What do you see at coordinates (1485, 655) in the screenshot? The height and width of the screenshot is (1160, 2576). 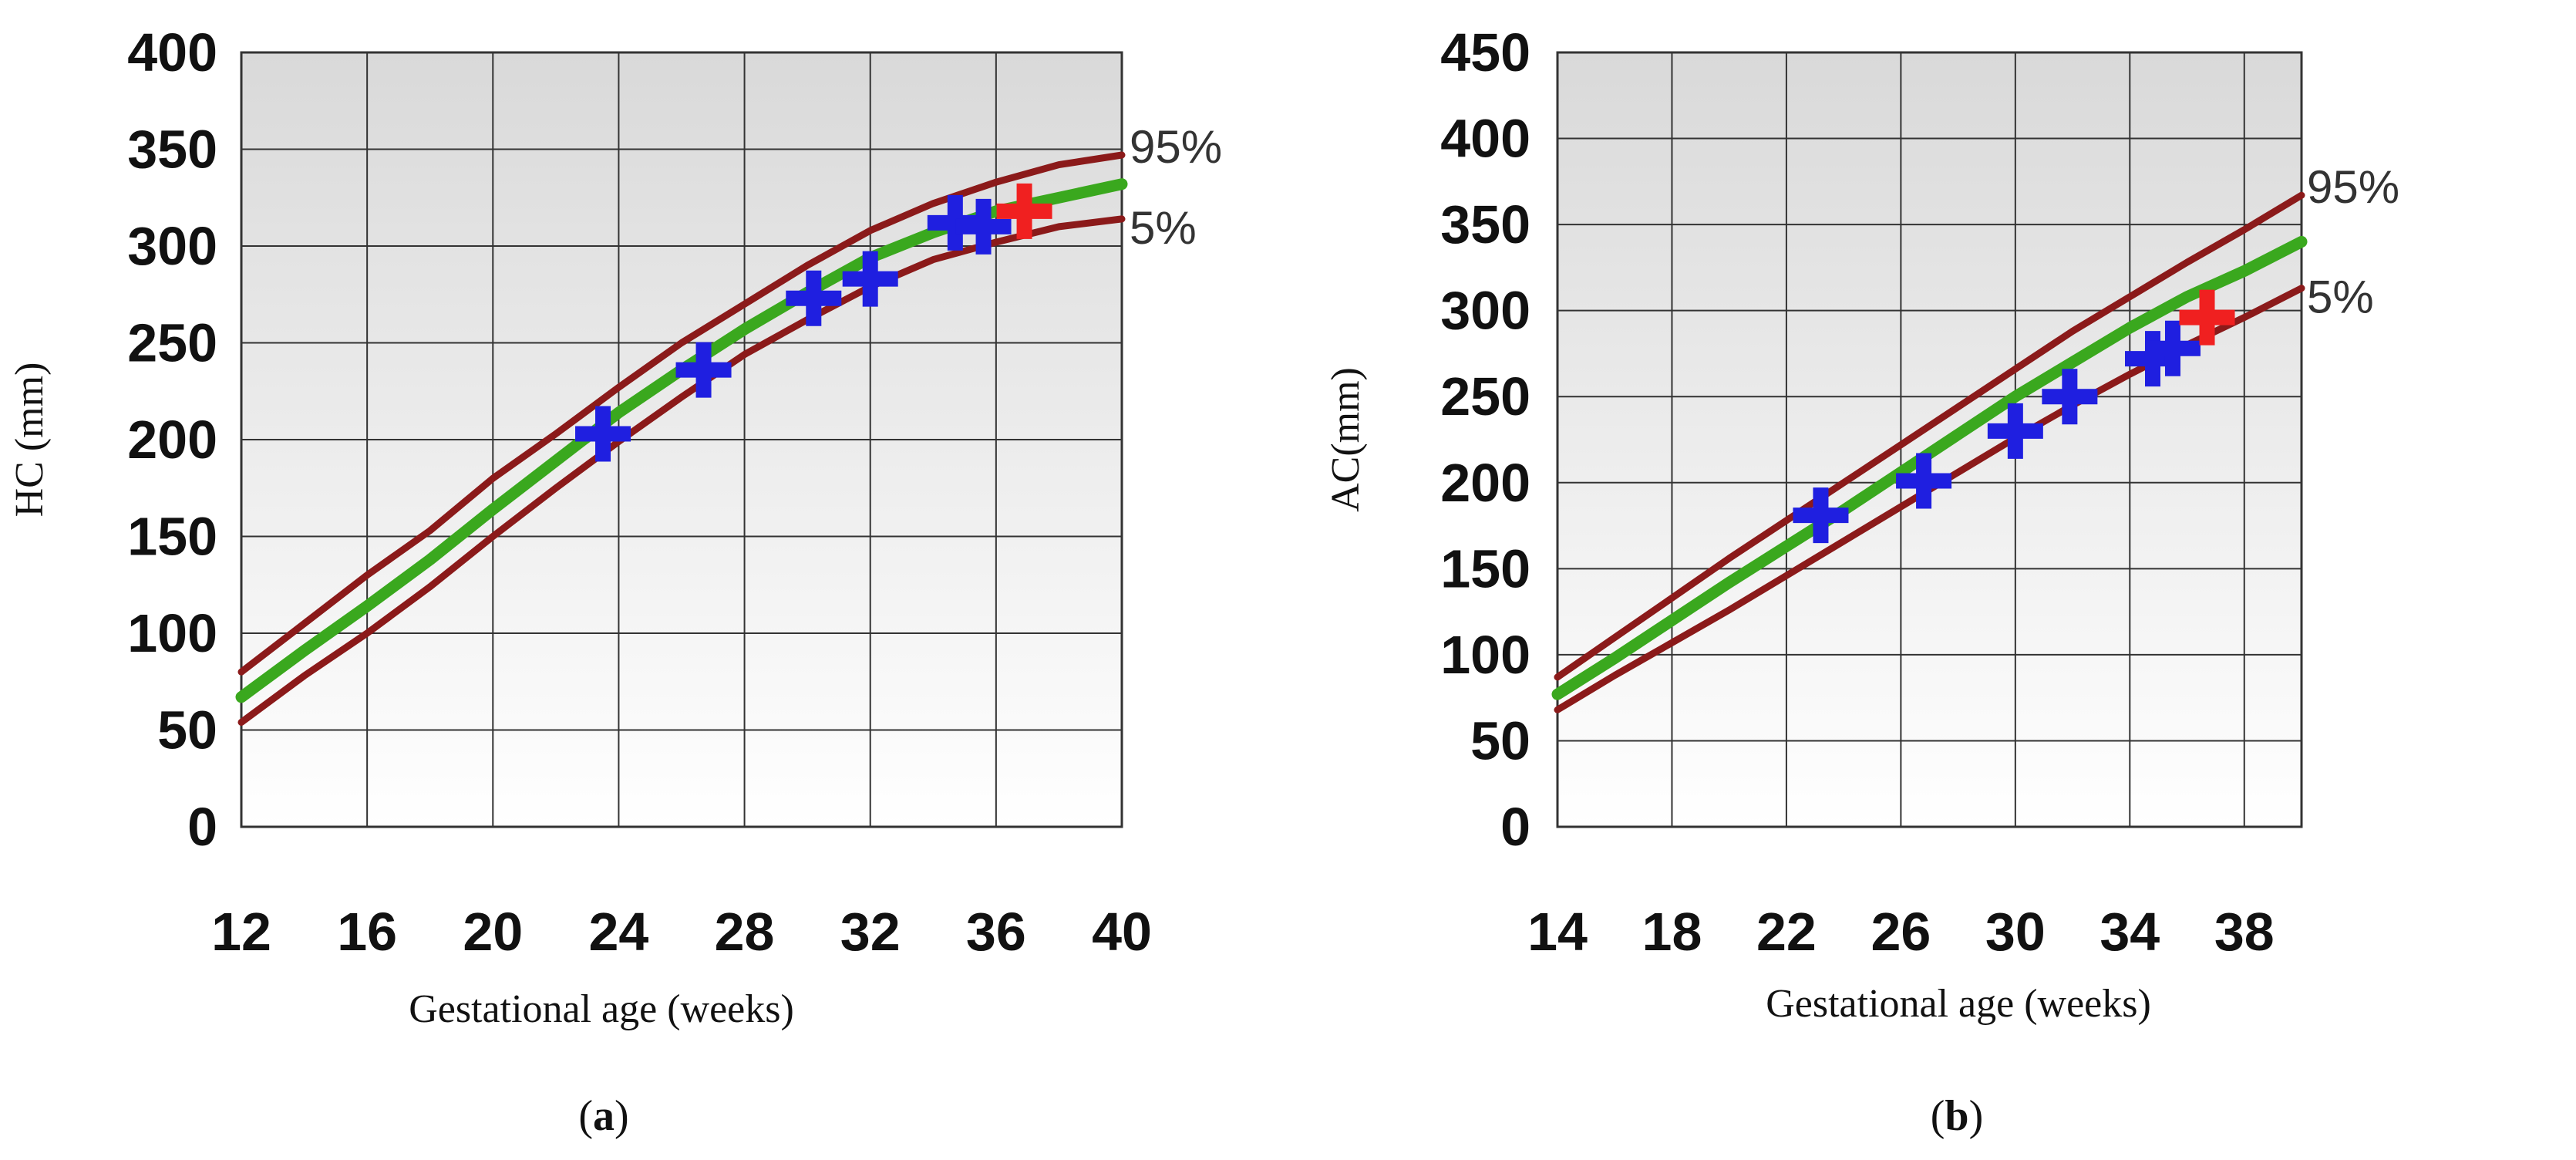 I see `chart-1-ytick-100: 100` at bounding box center [1485, 655].